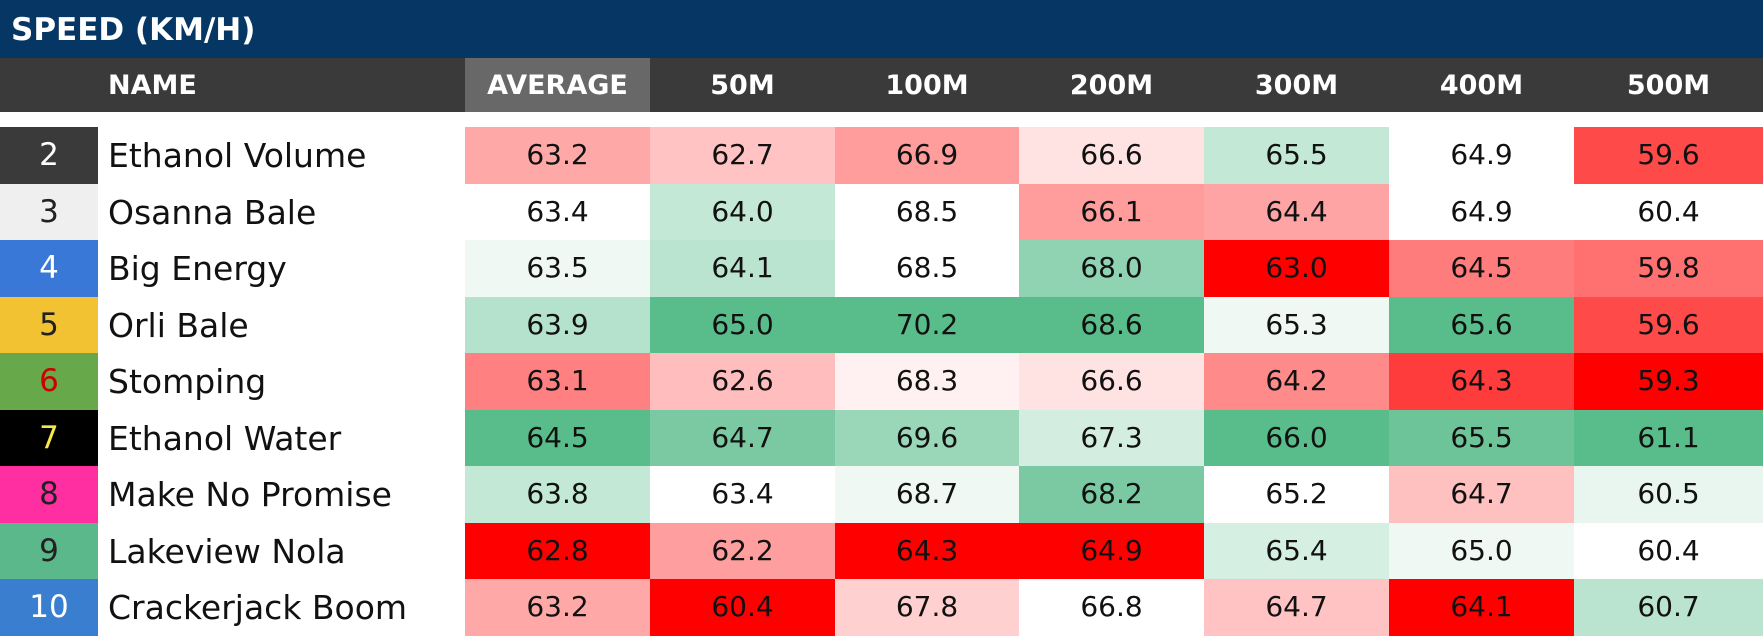 This screenshot has width=1763, height=637. What do you see at coordinates (1481, 607) in the screenshot?
I see `speed-cell-400m: 64.1` at bounding box center [1481, 607].